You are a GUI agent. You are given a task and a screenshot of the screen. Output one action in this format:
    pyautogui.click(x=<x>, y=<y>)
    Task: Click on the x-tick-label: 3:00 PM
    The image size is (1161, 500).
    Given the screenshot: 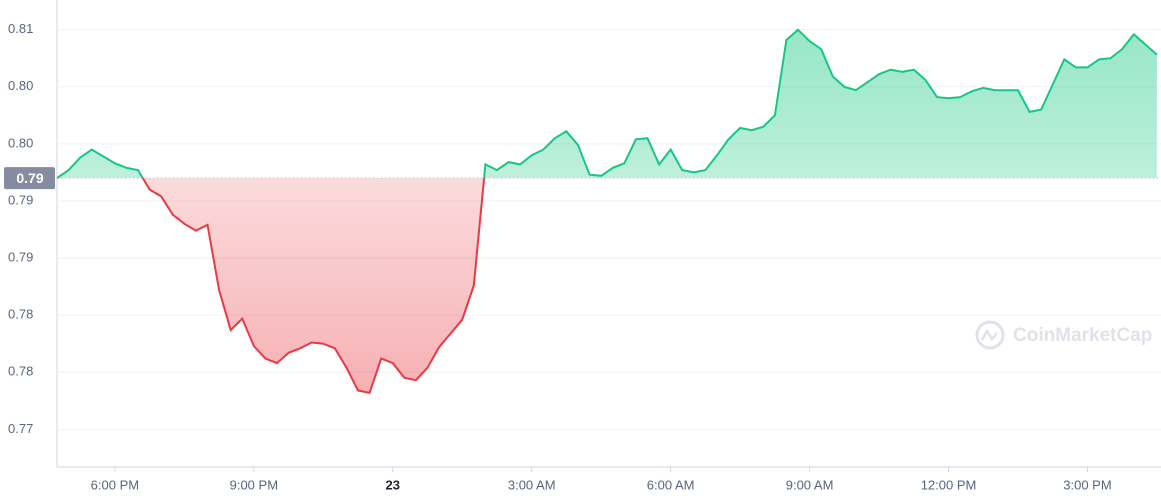 What is the action you would take?
    pyautogui.click(x=1087, y=484)
    